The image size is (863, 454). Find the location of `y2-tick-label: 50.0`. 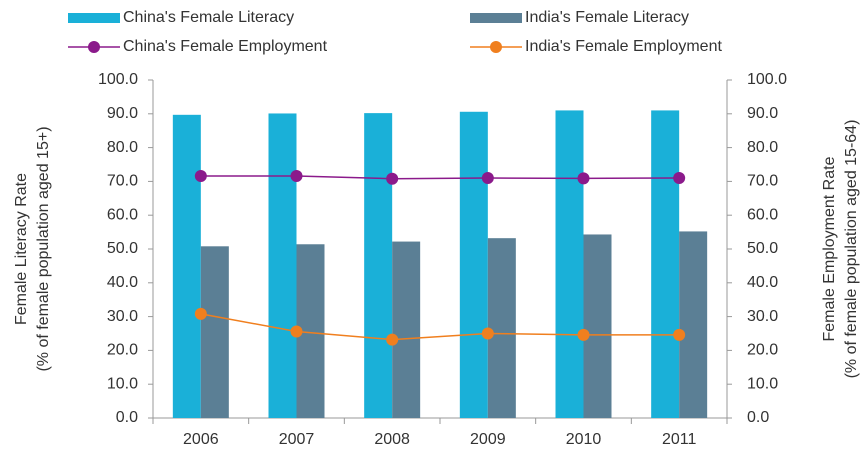

y2-tick-label: 50.0 is located at coordinates (762, 248).